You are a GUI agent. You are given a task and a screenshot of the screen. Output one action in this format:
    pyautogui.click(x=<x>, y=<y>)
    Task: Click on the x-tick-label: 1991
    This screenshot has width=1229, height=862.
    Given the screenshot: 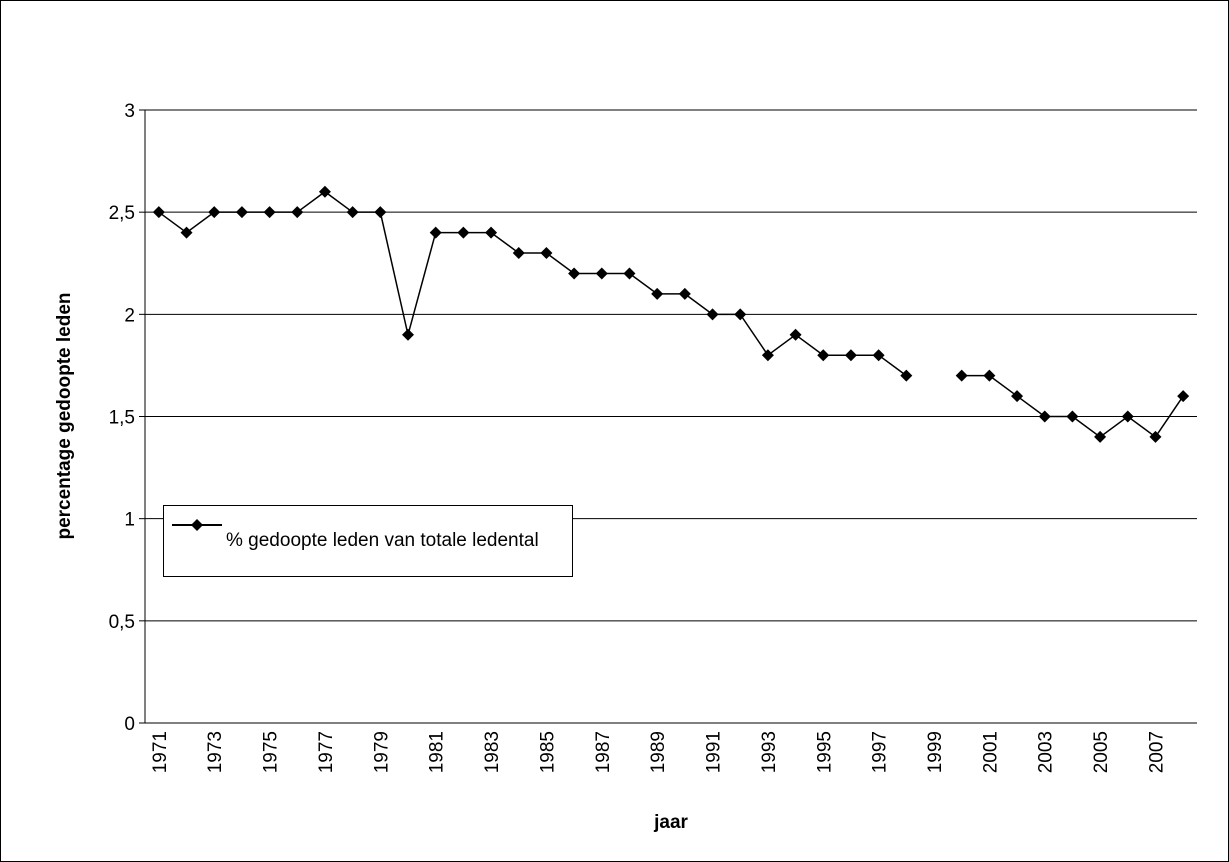 What is the action you would take?
    pyautogui.click(x=714, y=752)
    